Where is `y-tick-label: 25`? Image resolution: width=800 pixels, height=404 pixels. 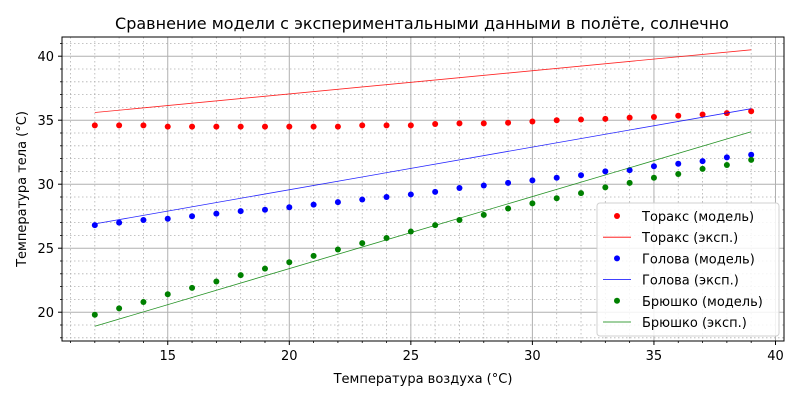
y-tick-label: 25 is located at coordinates (45, 249).